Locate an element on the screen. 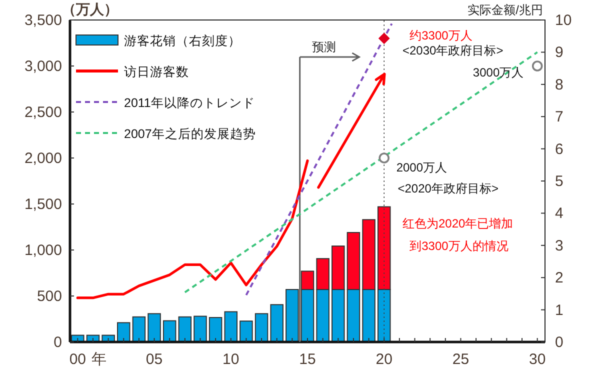 The height and width of the screenshot is (376, 591). y2-tick-label: 7 is located at coordinates (559, 117).